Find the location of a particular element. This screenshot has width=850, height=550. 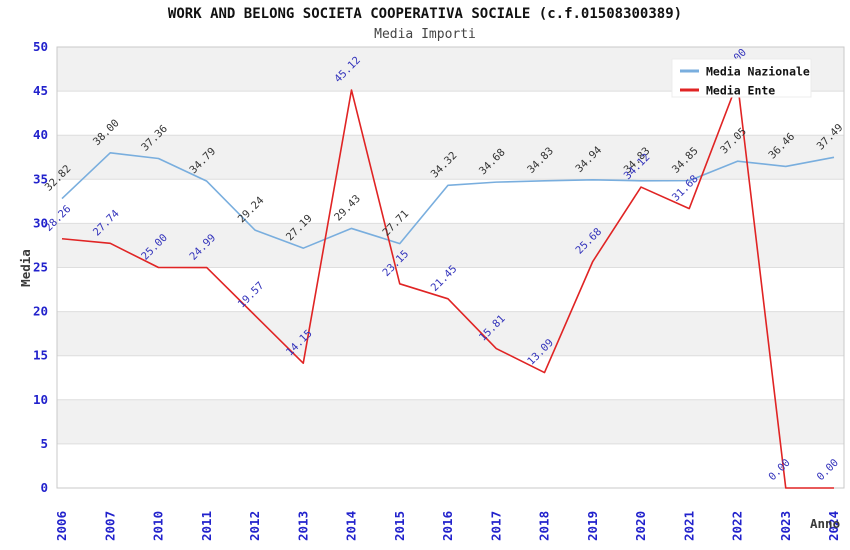

chart-subtitle: Media Importi is located at coordinates (425, 34).